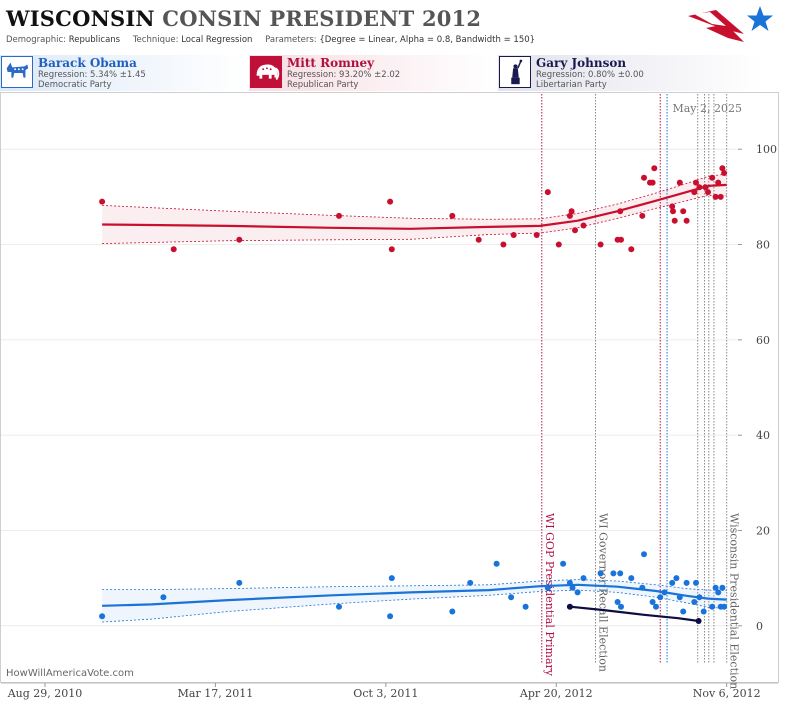 The width and height of the screenshot is (789, 704). I want to click on title-state: WISCONSIN, so click(80, 18).